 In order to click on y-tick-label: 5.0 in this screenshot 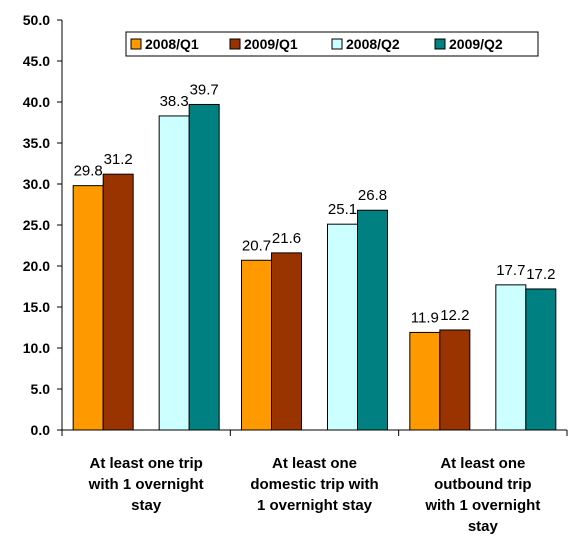, I will do `click(41, 389)`.